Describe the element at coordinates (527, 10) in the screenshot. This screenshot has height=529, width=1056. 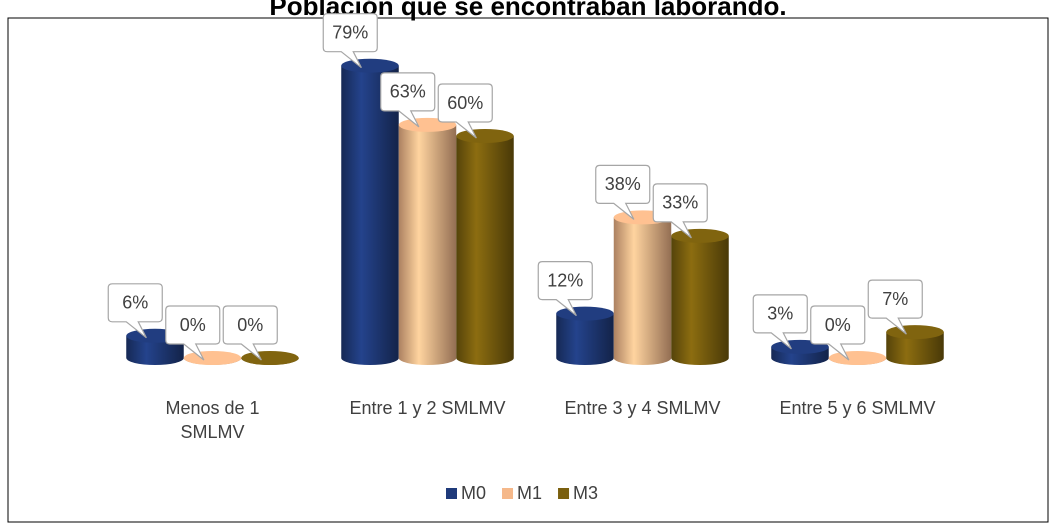
I see `chart-title: Población que se encontraban laborando.` at that location.